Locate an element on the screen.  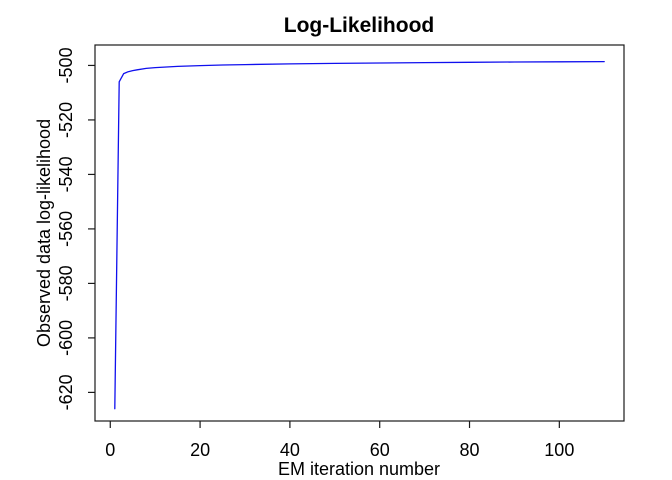
y-axis-title: Observed data log-likelihood is located at coordinates (44, 233).